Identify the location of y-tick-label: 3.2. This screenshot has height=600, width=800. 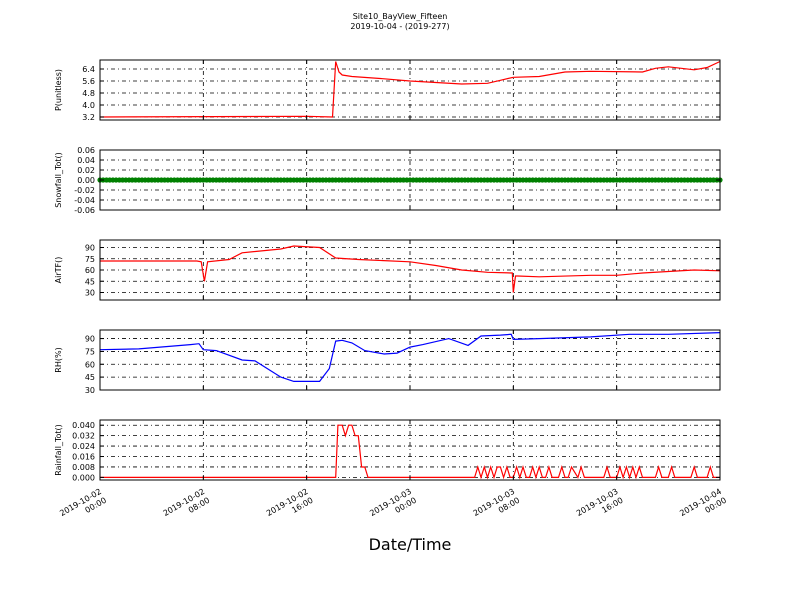
(88, 117).